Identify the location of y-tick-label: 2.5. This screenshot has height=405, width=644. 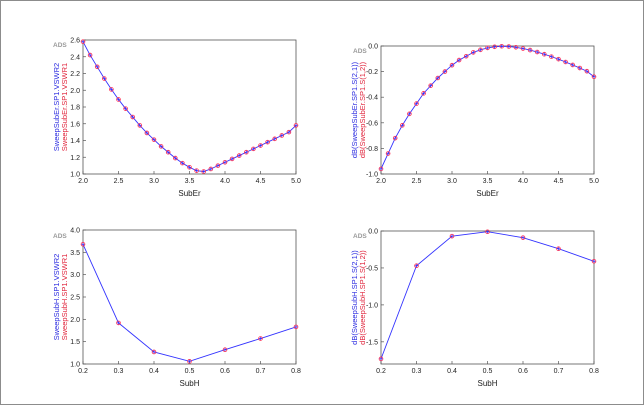
(75, 298).